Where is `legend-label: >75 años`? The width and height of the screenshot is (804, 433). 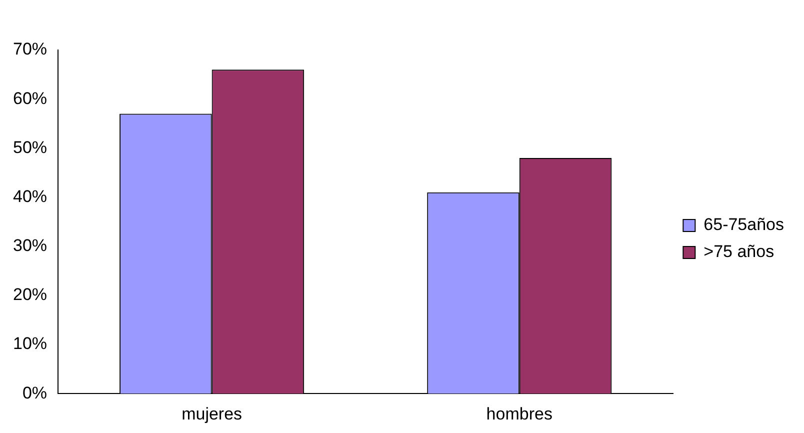 legend-label: >75 años is located at coordinates (739, 252).